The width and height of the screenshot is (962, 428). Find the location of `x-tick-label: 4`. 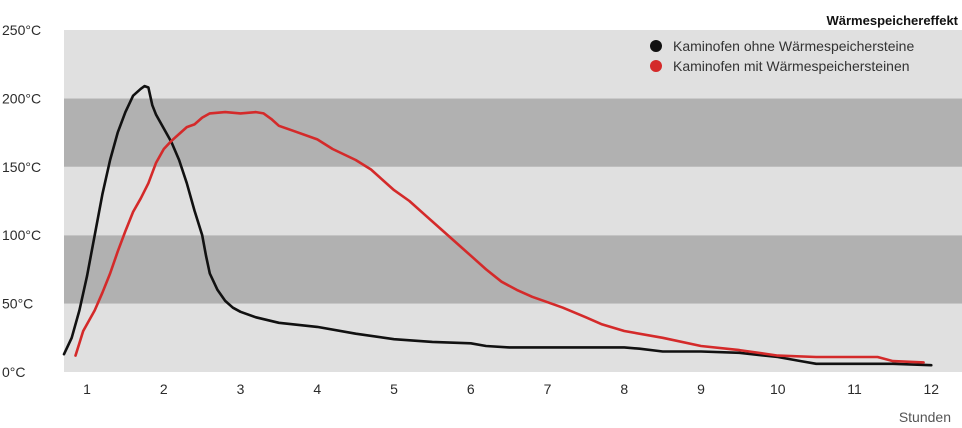

x-tick-label: 4 is located at coordinates (317, 389).